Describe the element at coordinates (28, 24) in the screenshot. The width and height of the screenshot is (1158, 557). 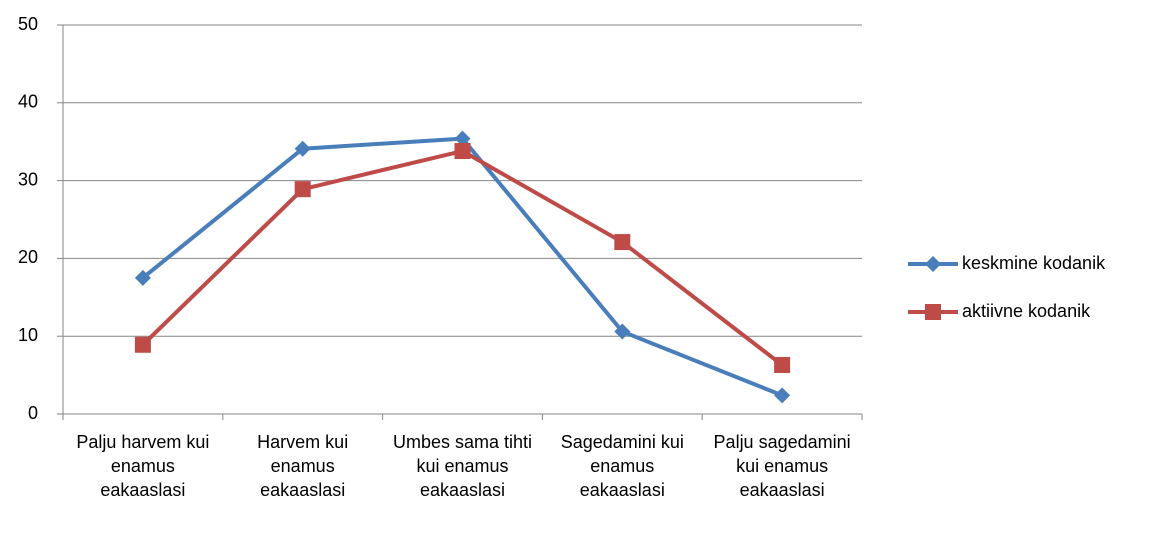
I see `y-tick-label: 50` at that location.